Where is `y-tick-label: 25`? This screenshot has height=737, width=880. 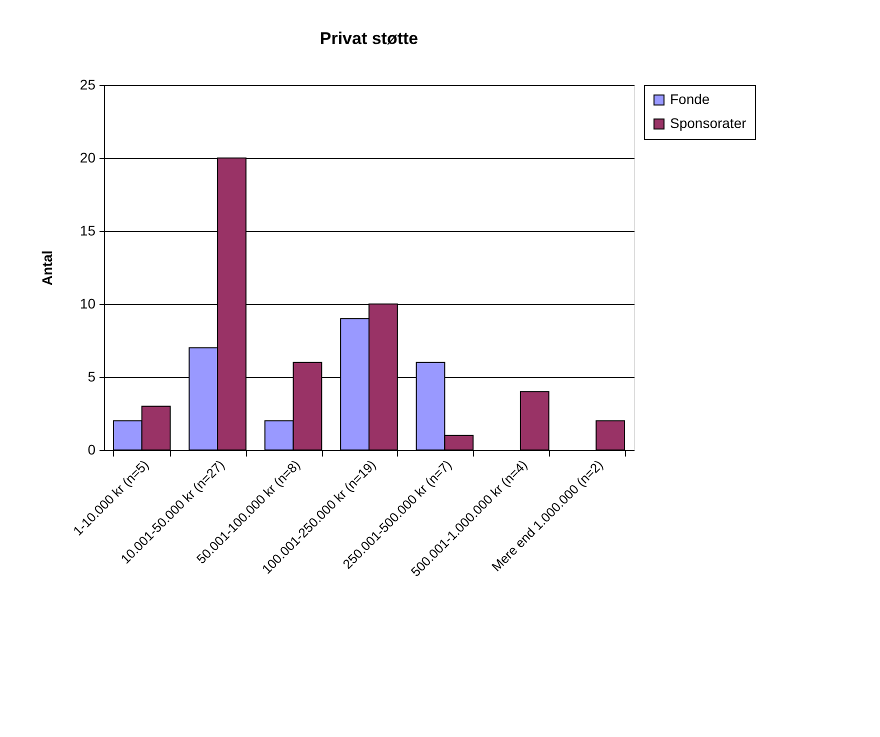
y-tick-label: 25 is located at coordinates (88, 84).